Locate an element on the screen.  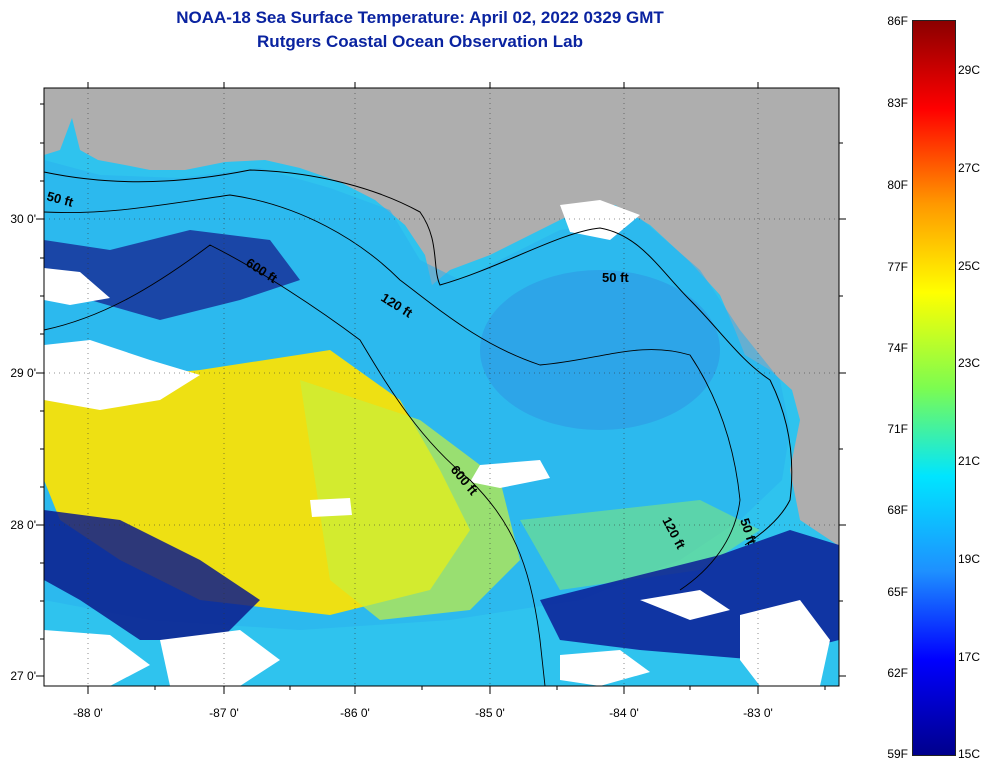
colorbar-label-f: 59F is located at coordinates (897, 754).